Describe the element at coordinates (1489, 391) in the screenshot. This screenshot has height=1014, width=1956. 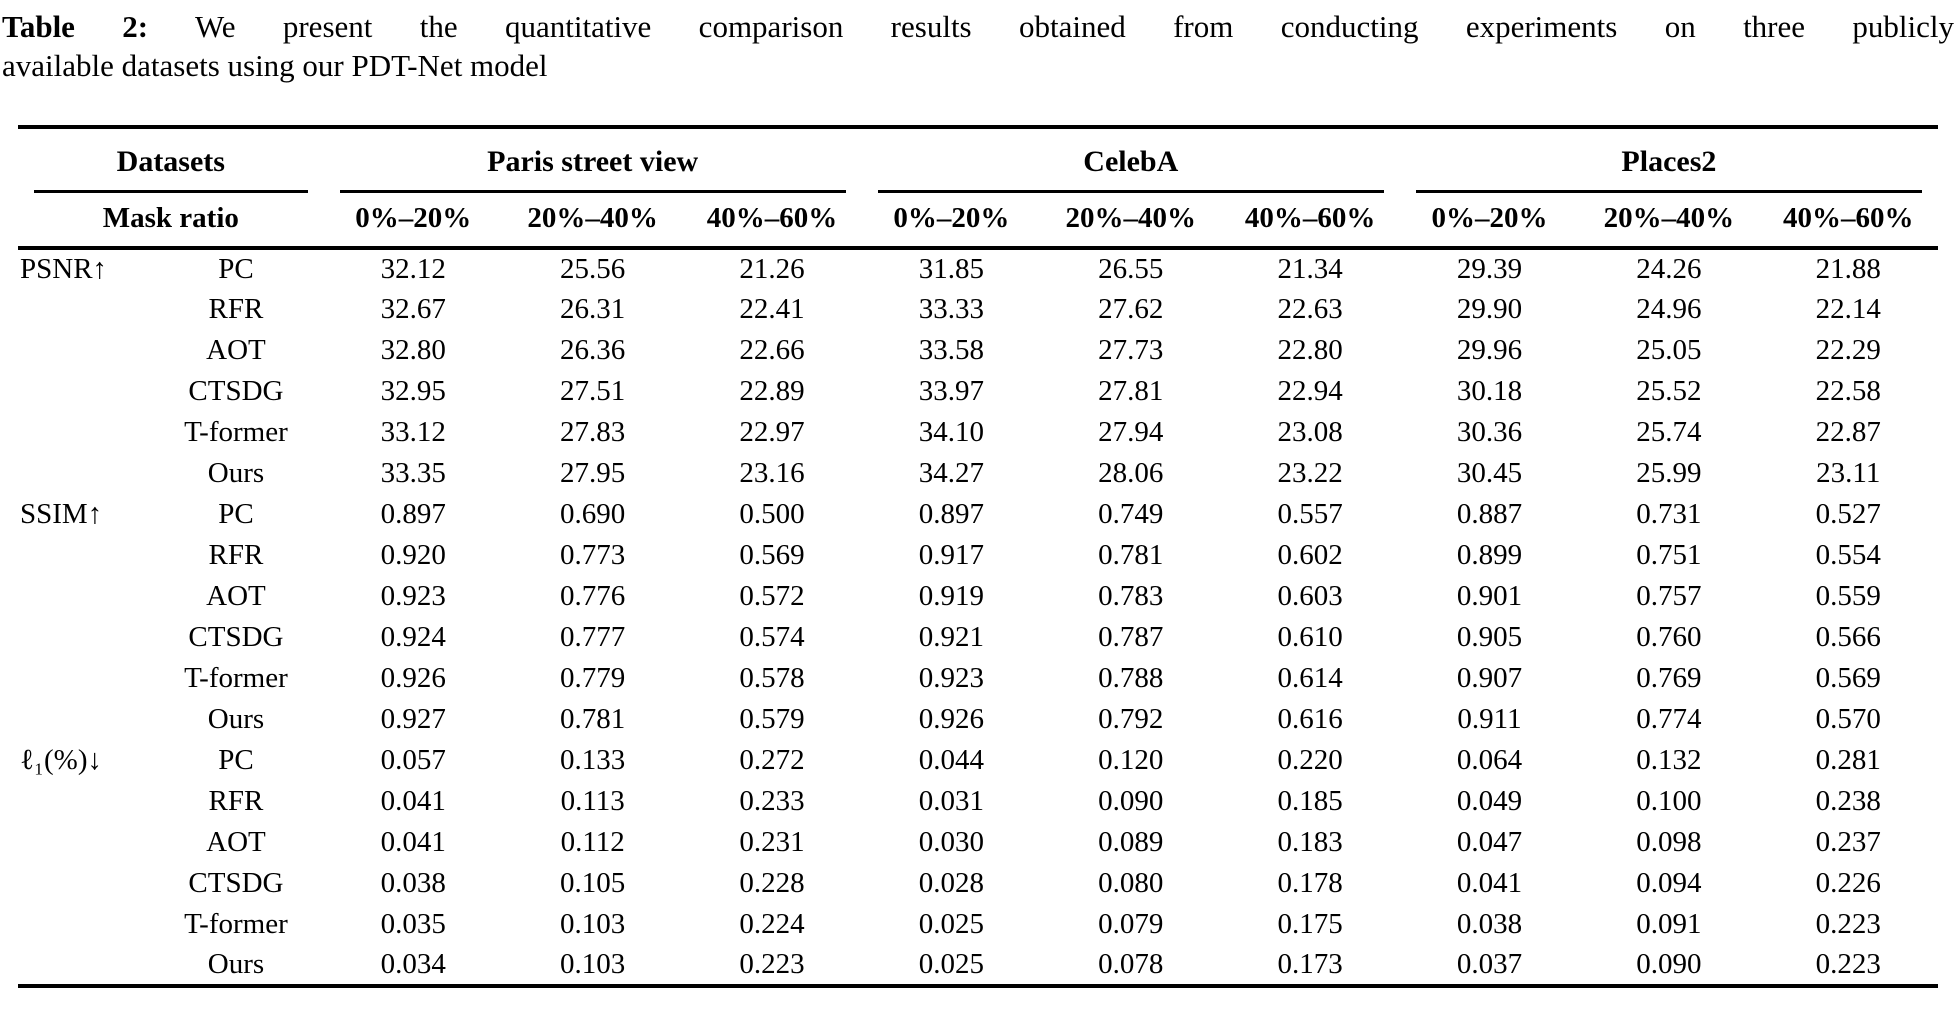
I see `value-cell: 30.18` at that location.